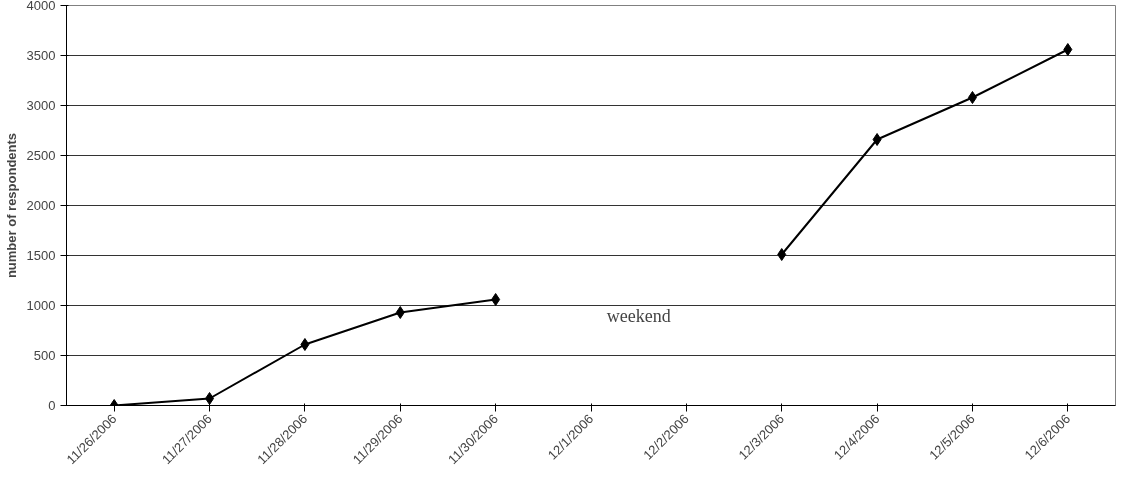  I want to click on y-tick-label: 2000, so click(41, 205).